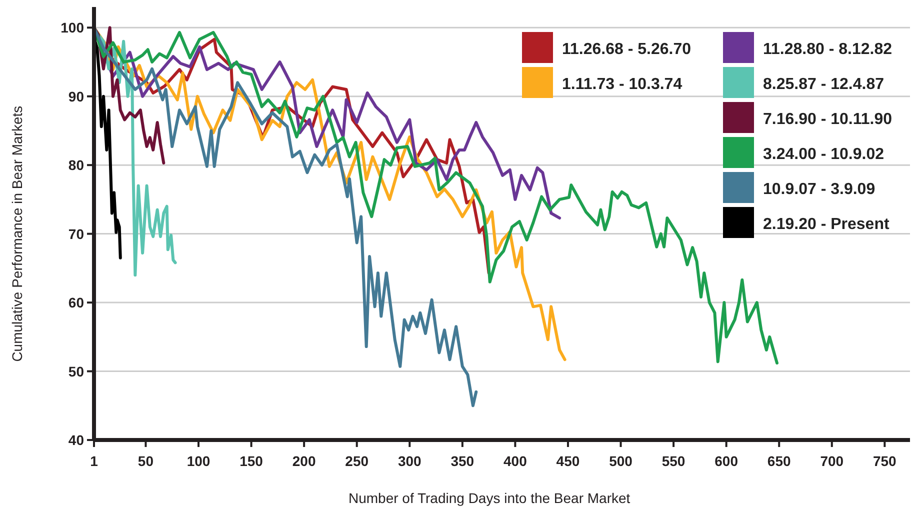 Image resolution: width=918 pixels, height=513 pixels. I want to click on x-tick-label: 550, so click(674, 461).